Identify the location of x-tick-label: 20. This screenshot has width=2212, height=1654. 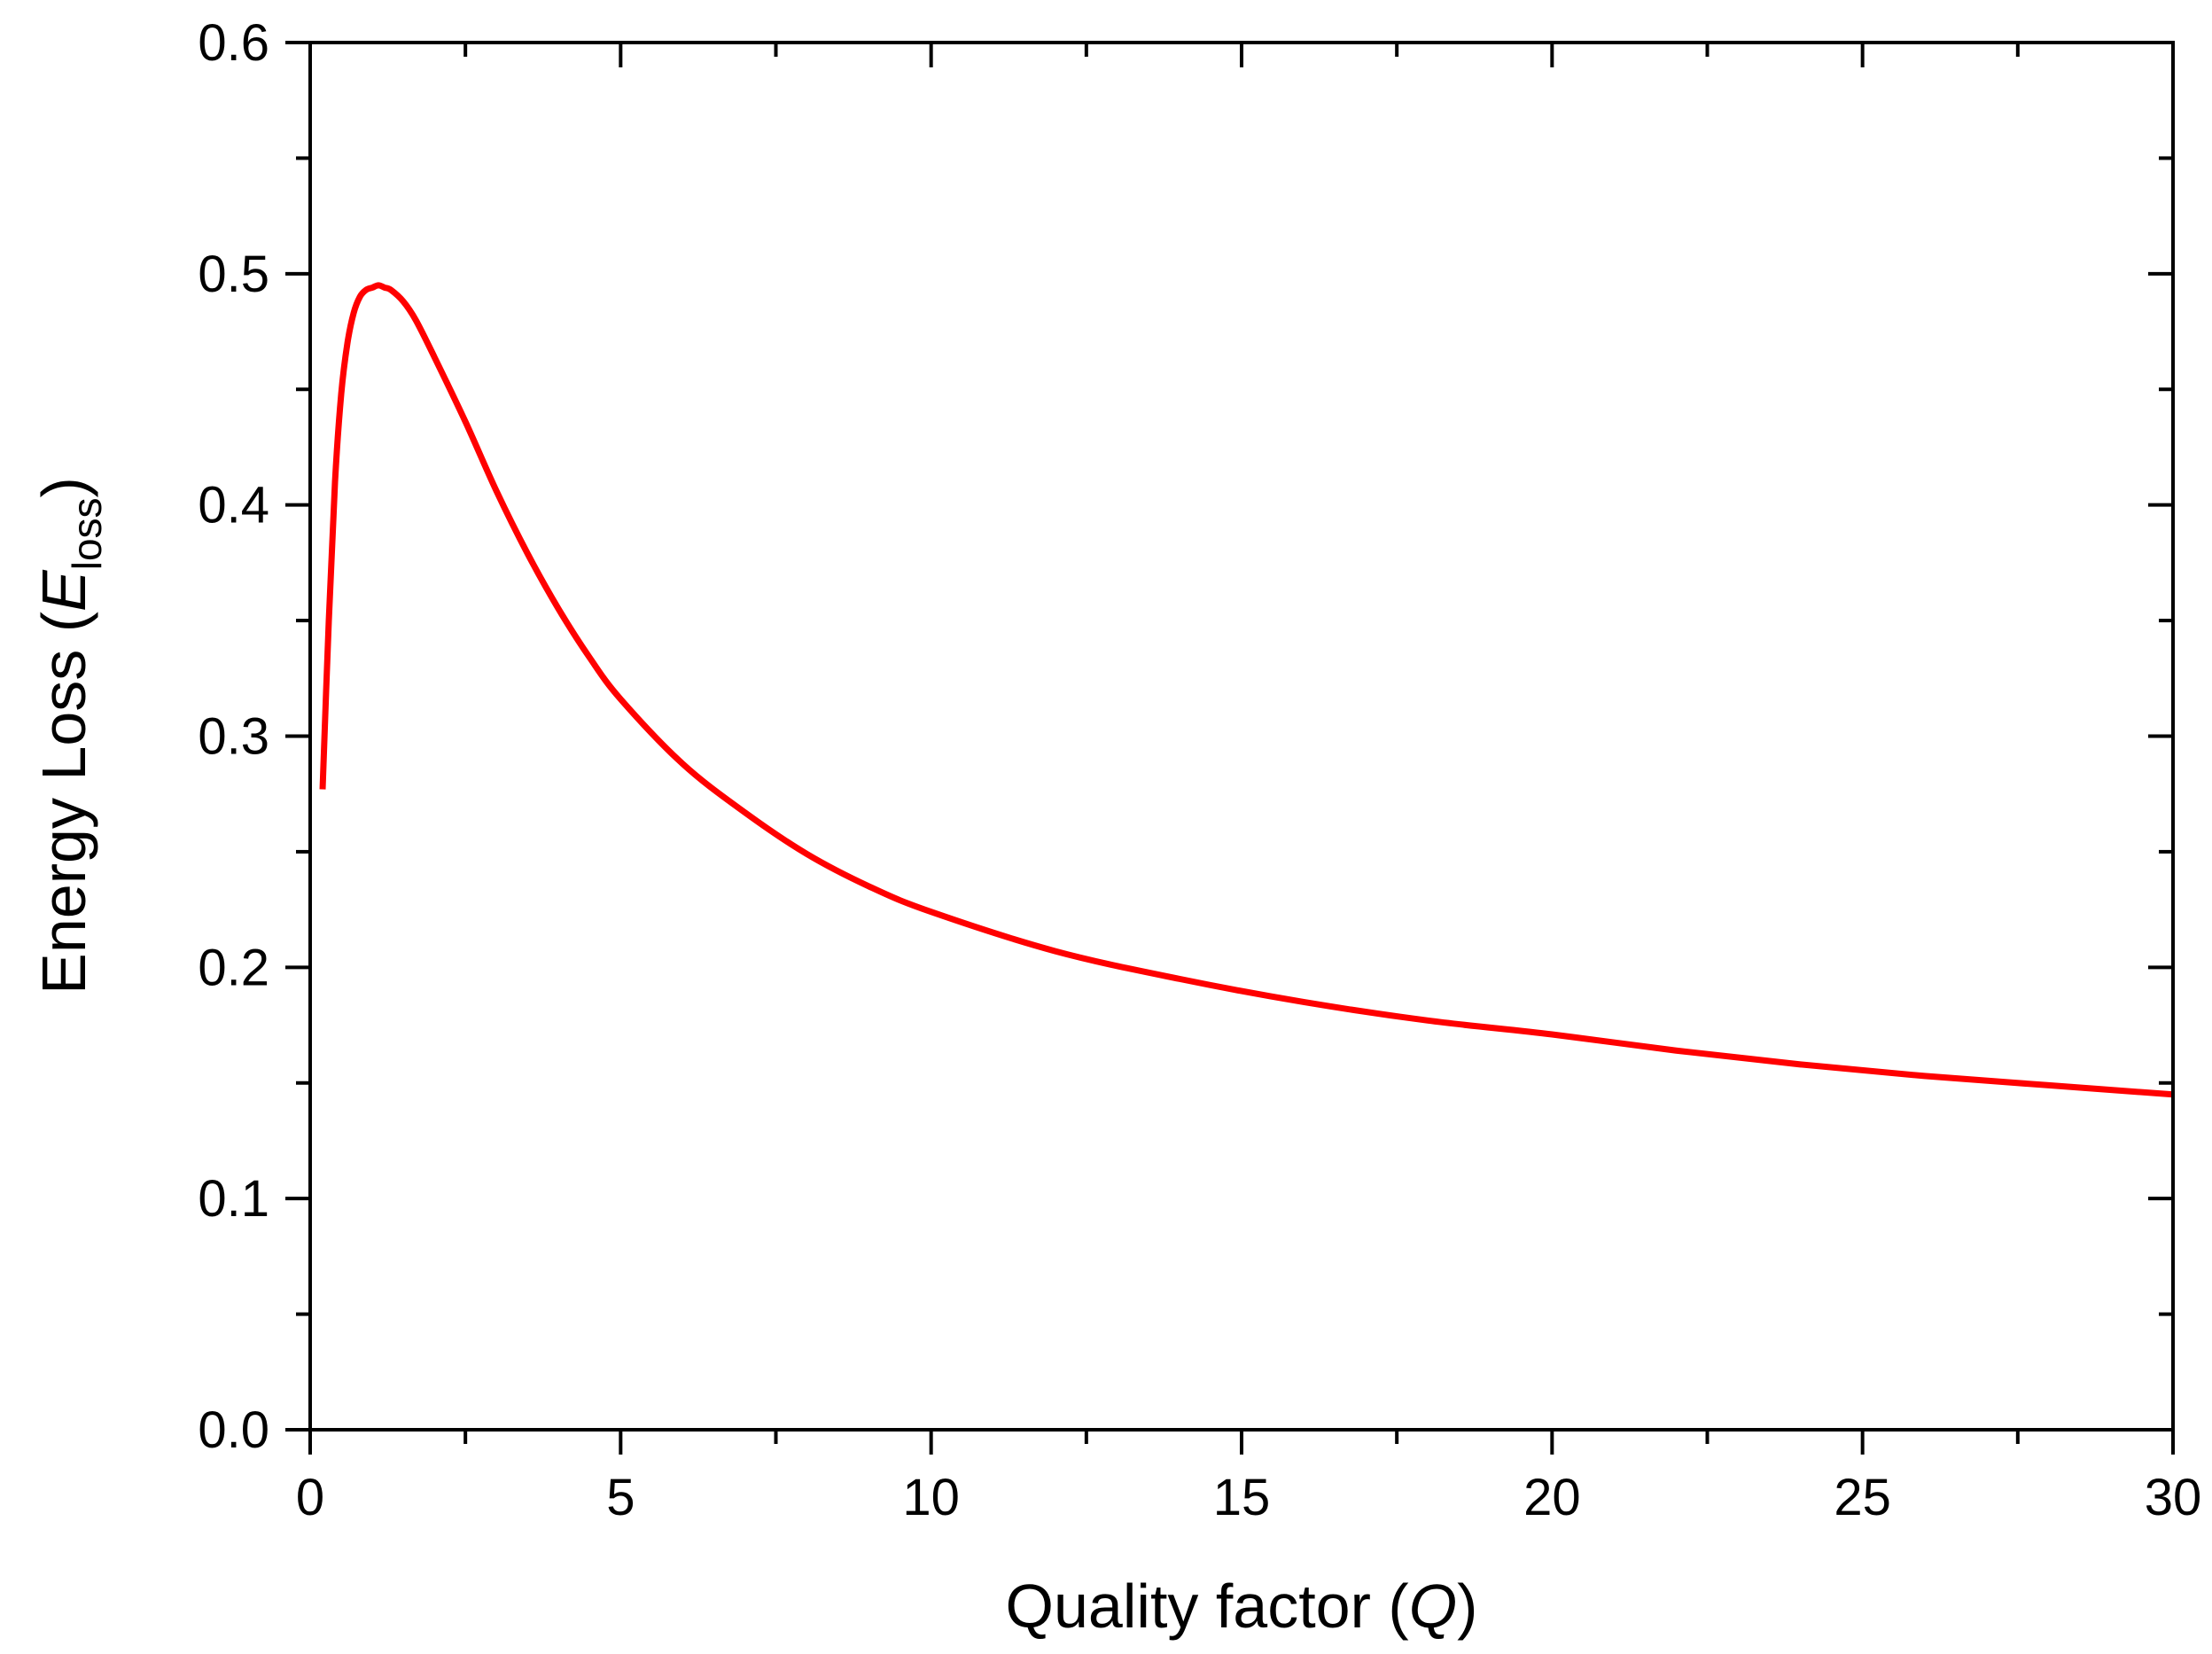
(1552, 1497).